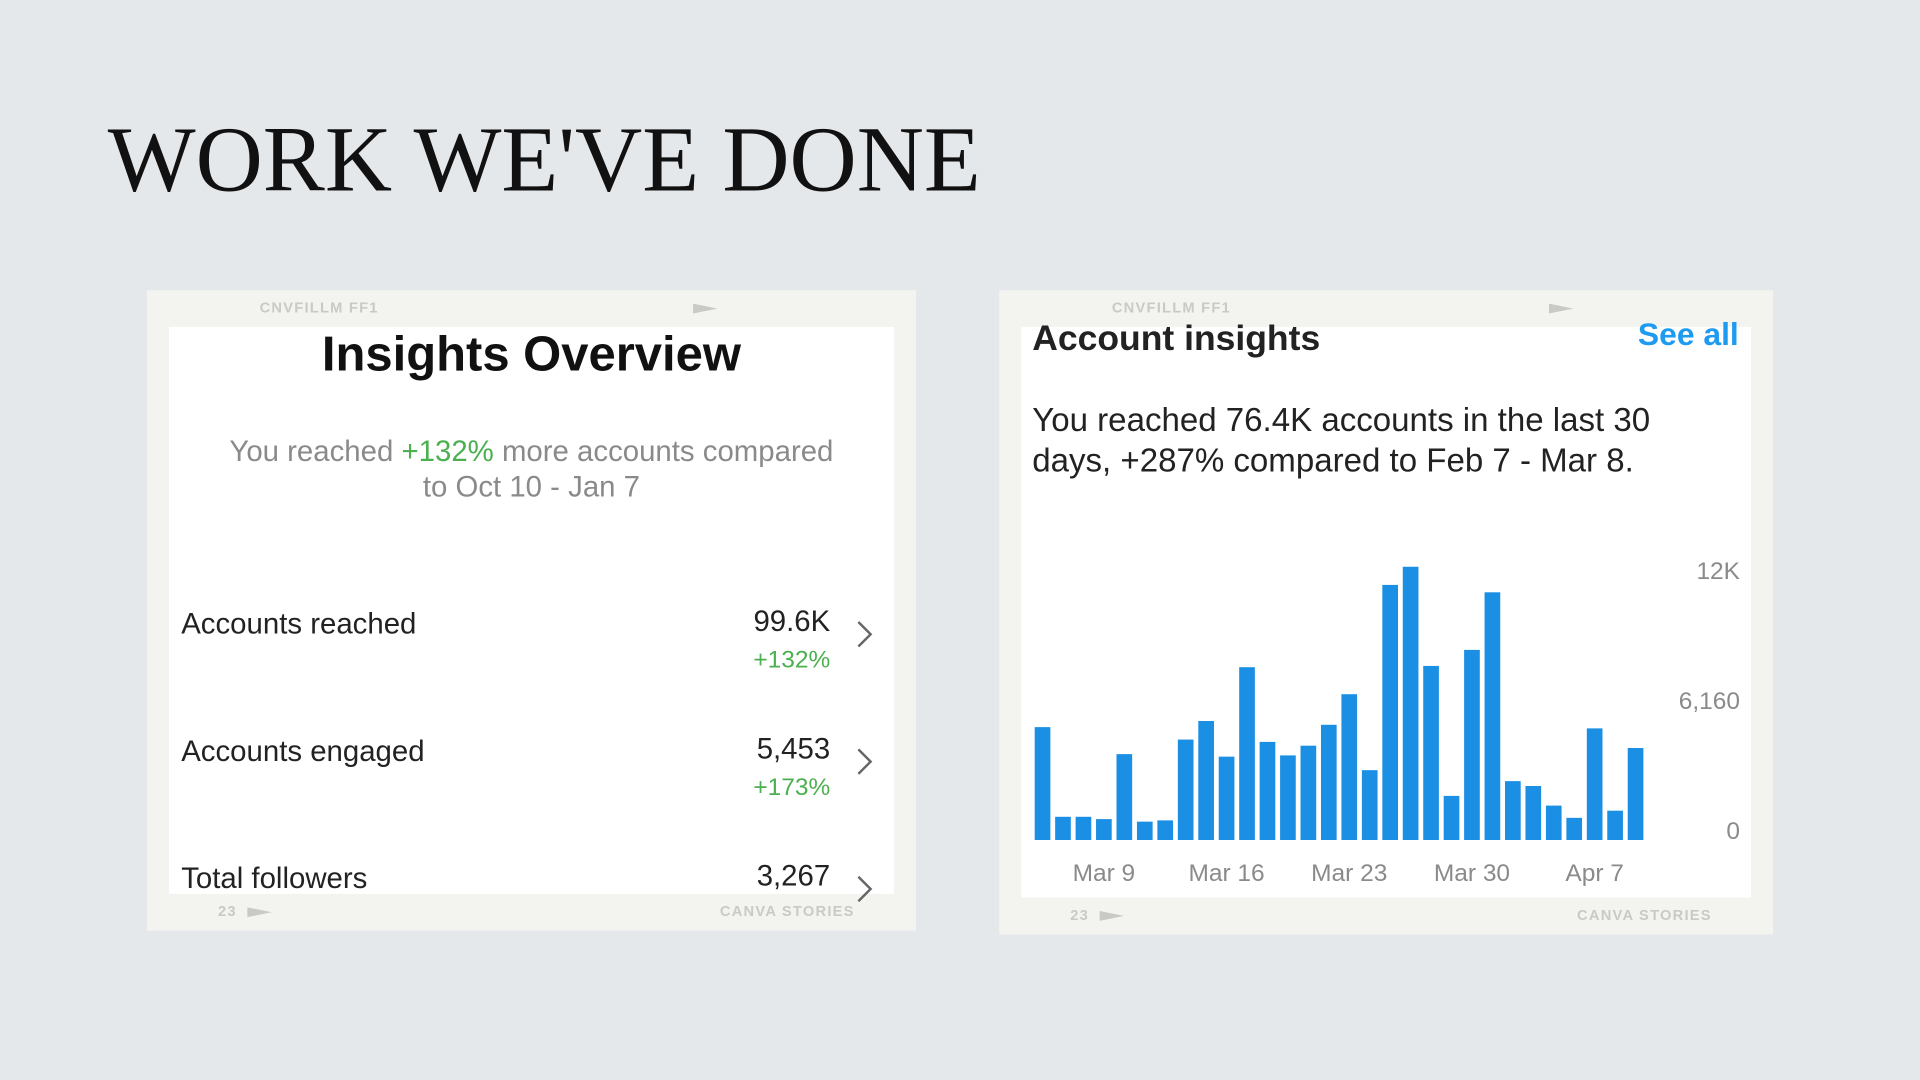 The height and width of the screenshot is (1080, 1920). What do you see at coordinates (531, 486) in the screenshot?
I see `summary-text: to Oct 10 - Jan 7` at bounding box center [531, 486].